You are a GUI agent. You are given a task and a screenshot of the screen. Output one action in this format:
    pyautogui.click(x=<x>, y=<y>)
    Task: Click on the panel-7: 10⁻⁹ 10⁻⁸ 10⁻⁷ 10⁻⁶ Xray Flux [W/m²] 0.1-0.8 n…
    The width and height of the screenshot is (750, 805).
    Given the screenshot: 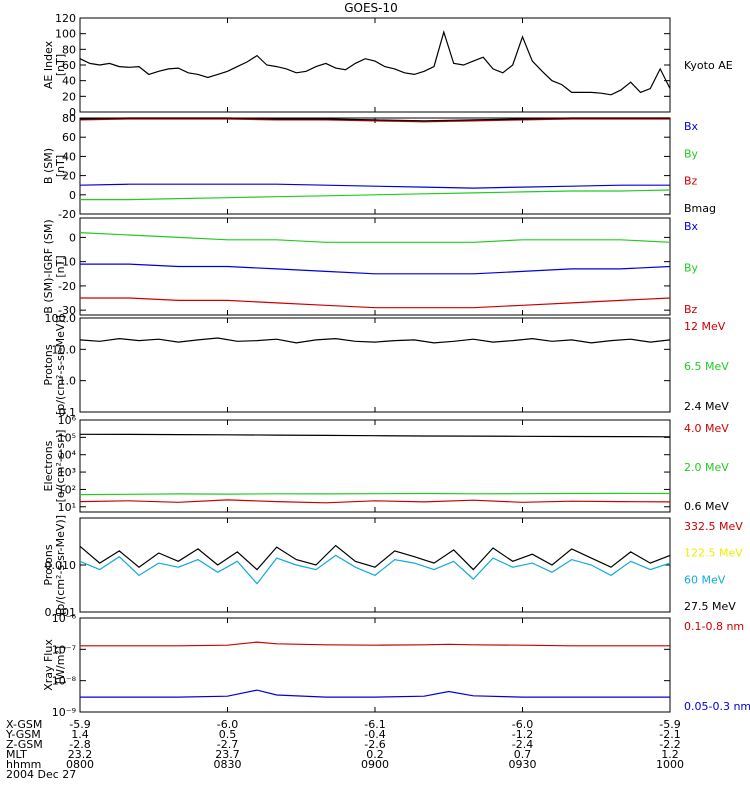 What is the action you would take?
    pyautogui.click(x=396, y=665)
    